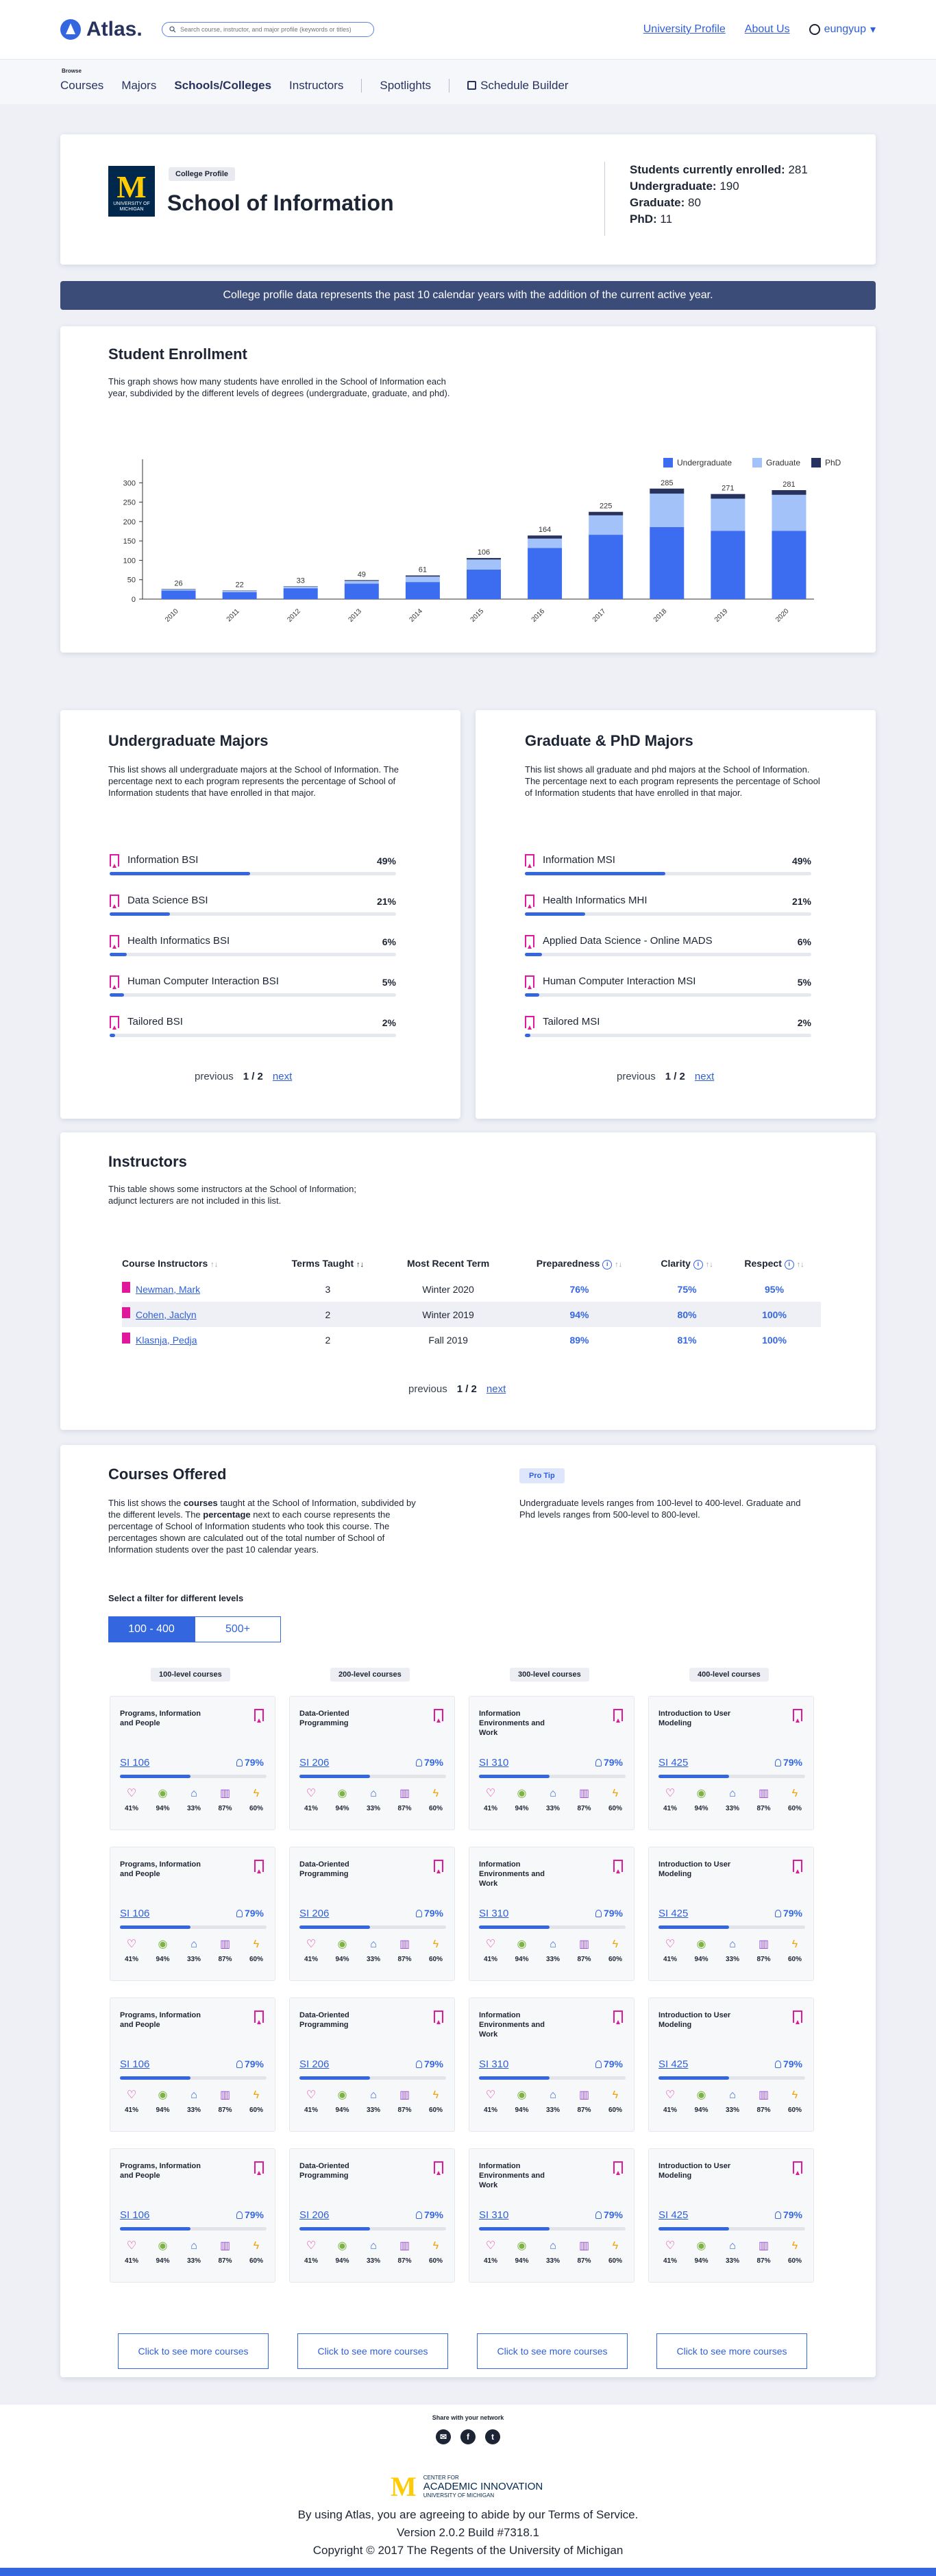 This screenshot has width=936, height=2576. I want to click on instructor-link: Cohen, Jaclyn, so click(166, 1314).